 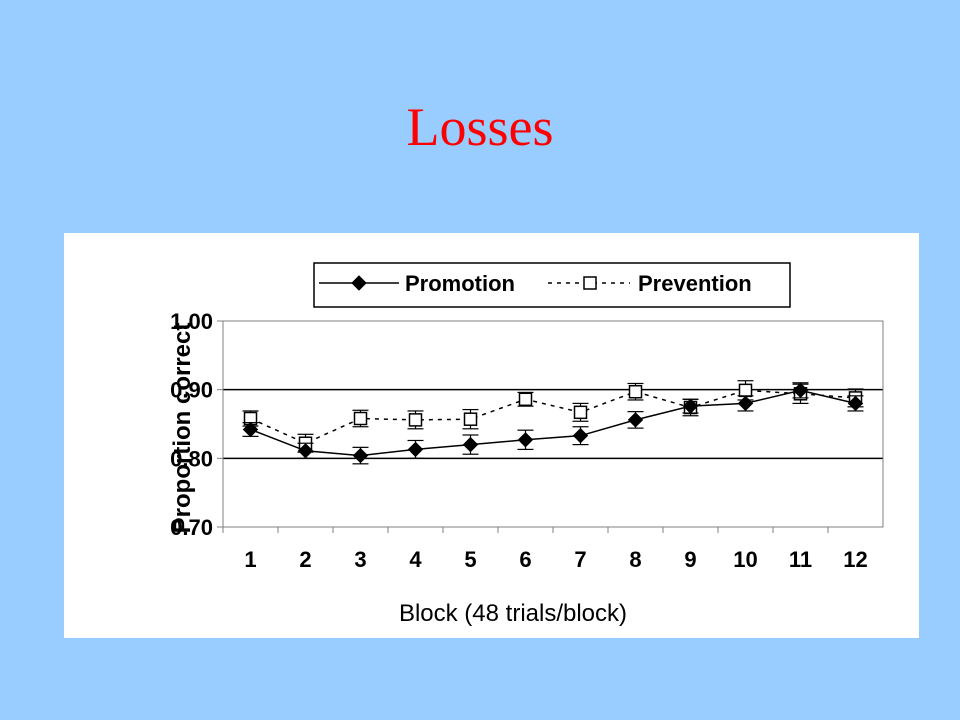 I want to click on series-promotion, so click(x=553, y=423).